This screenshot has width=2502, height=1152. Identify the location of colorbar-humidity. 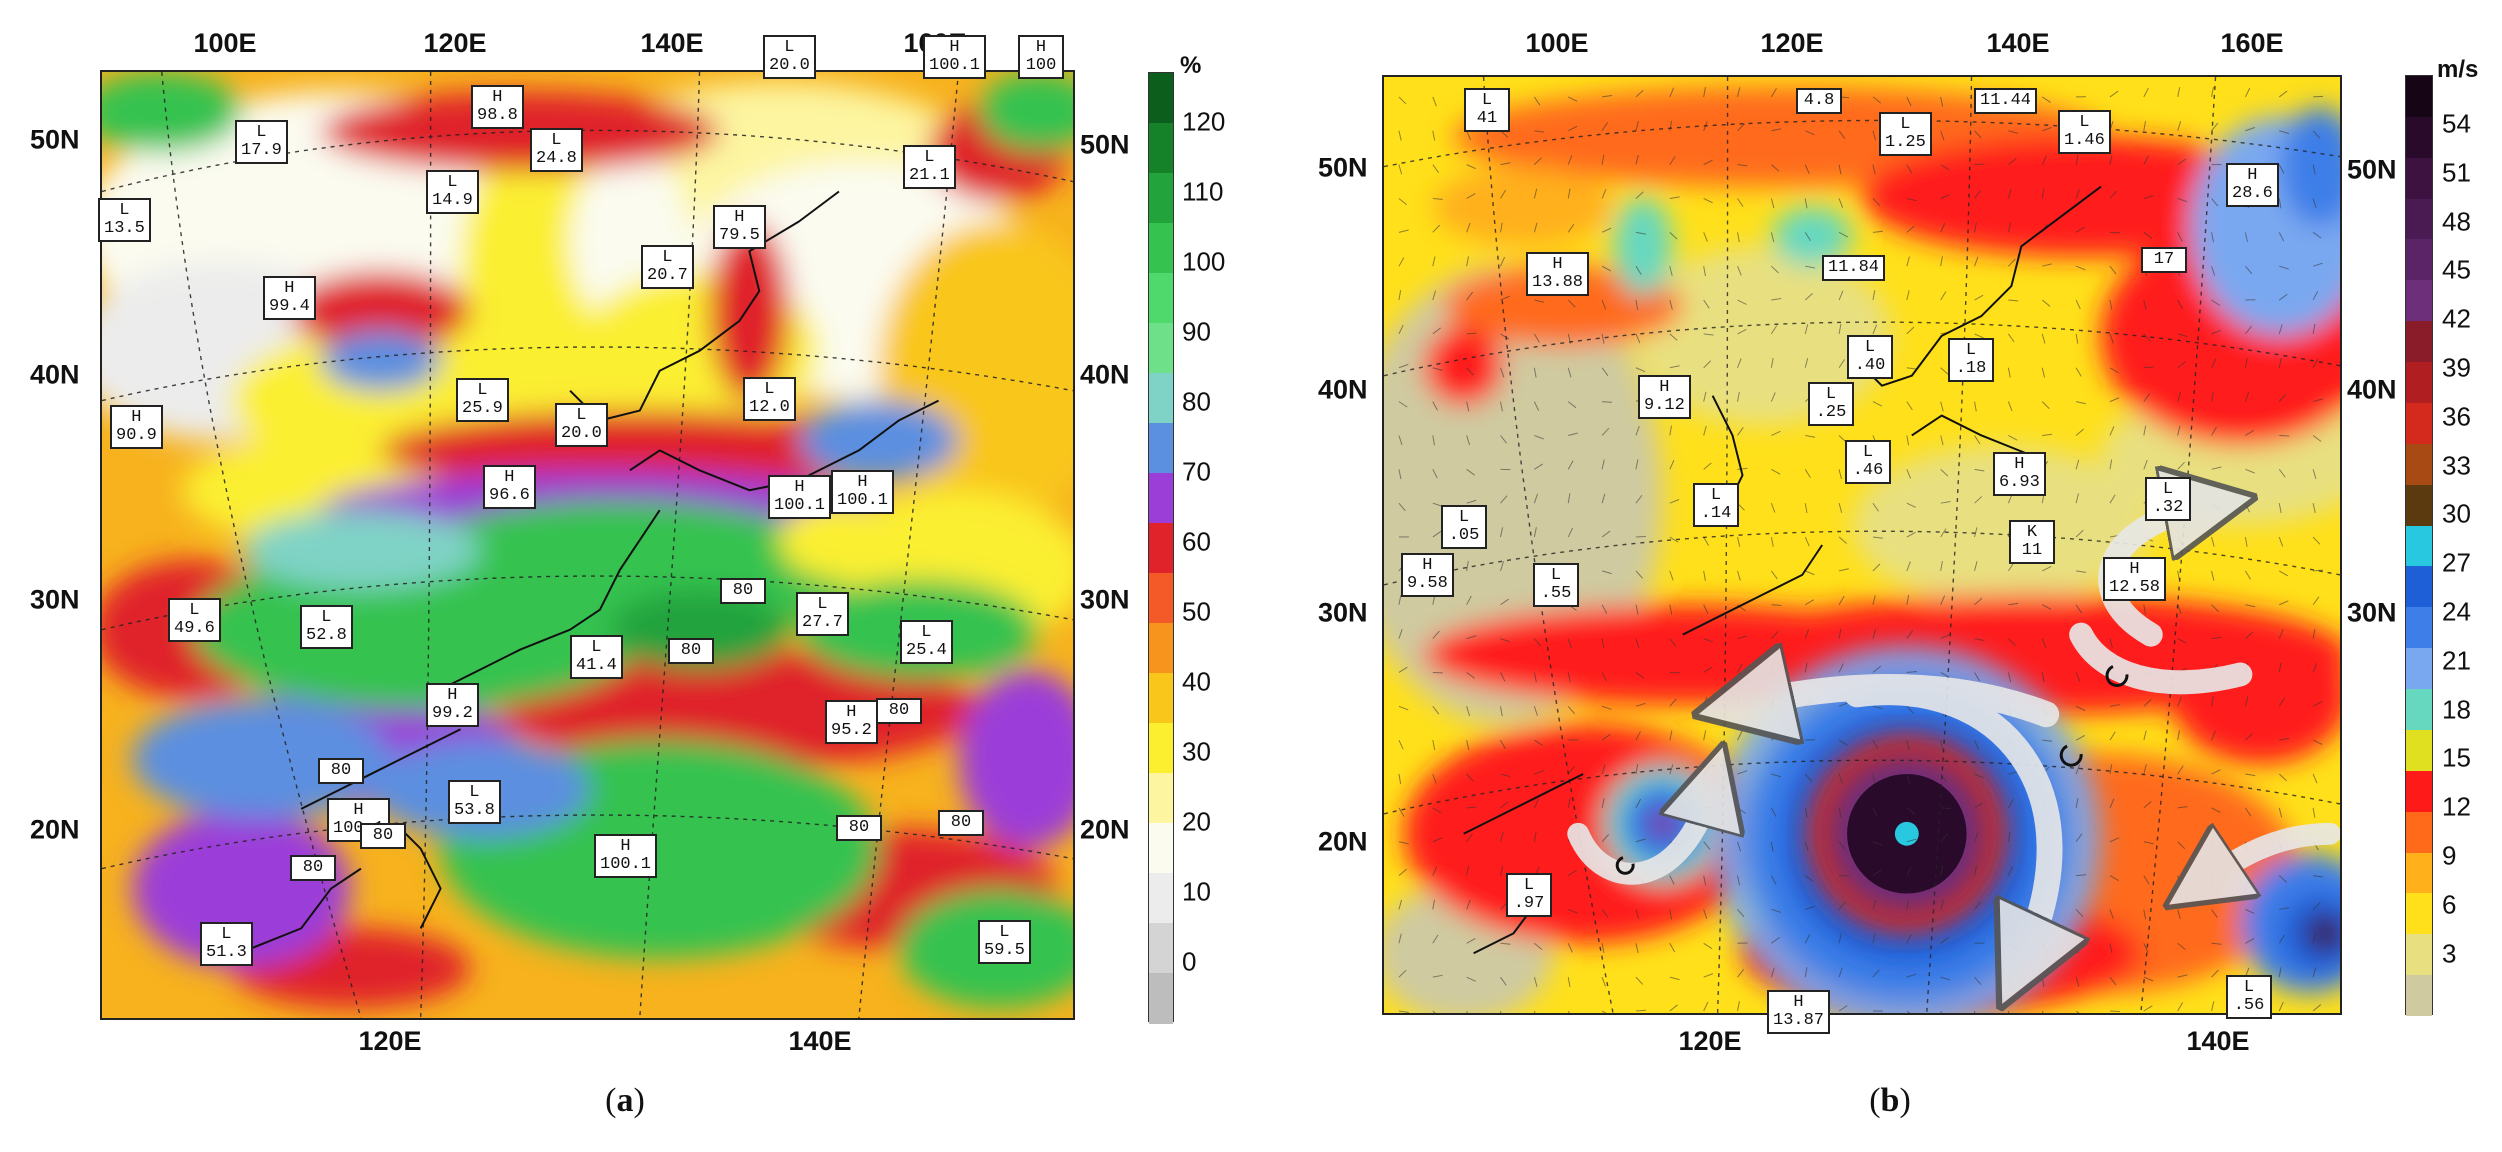
(1161, 548).